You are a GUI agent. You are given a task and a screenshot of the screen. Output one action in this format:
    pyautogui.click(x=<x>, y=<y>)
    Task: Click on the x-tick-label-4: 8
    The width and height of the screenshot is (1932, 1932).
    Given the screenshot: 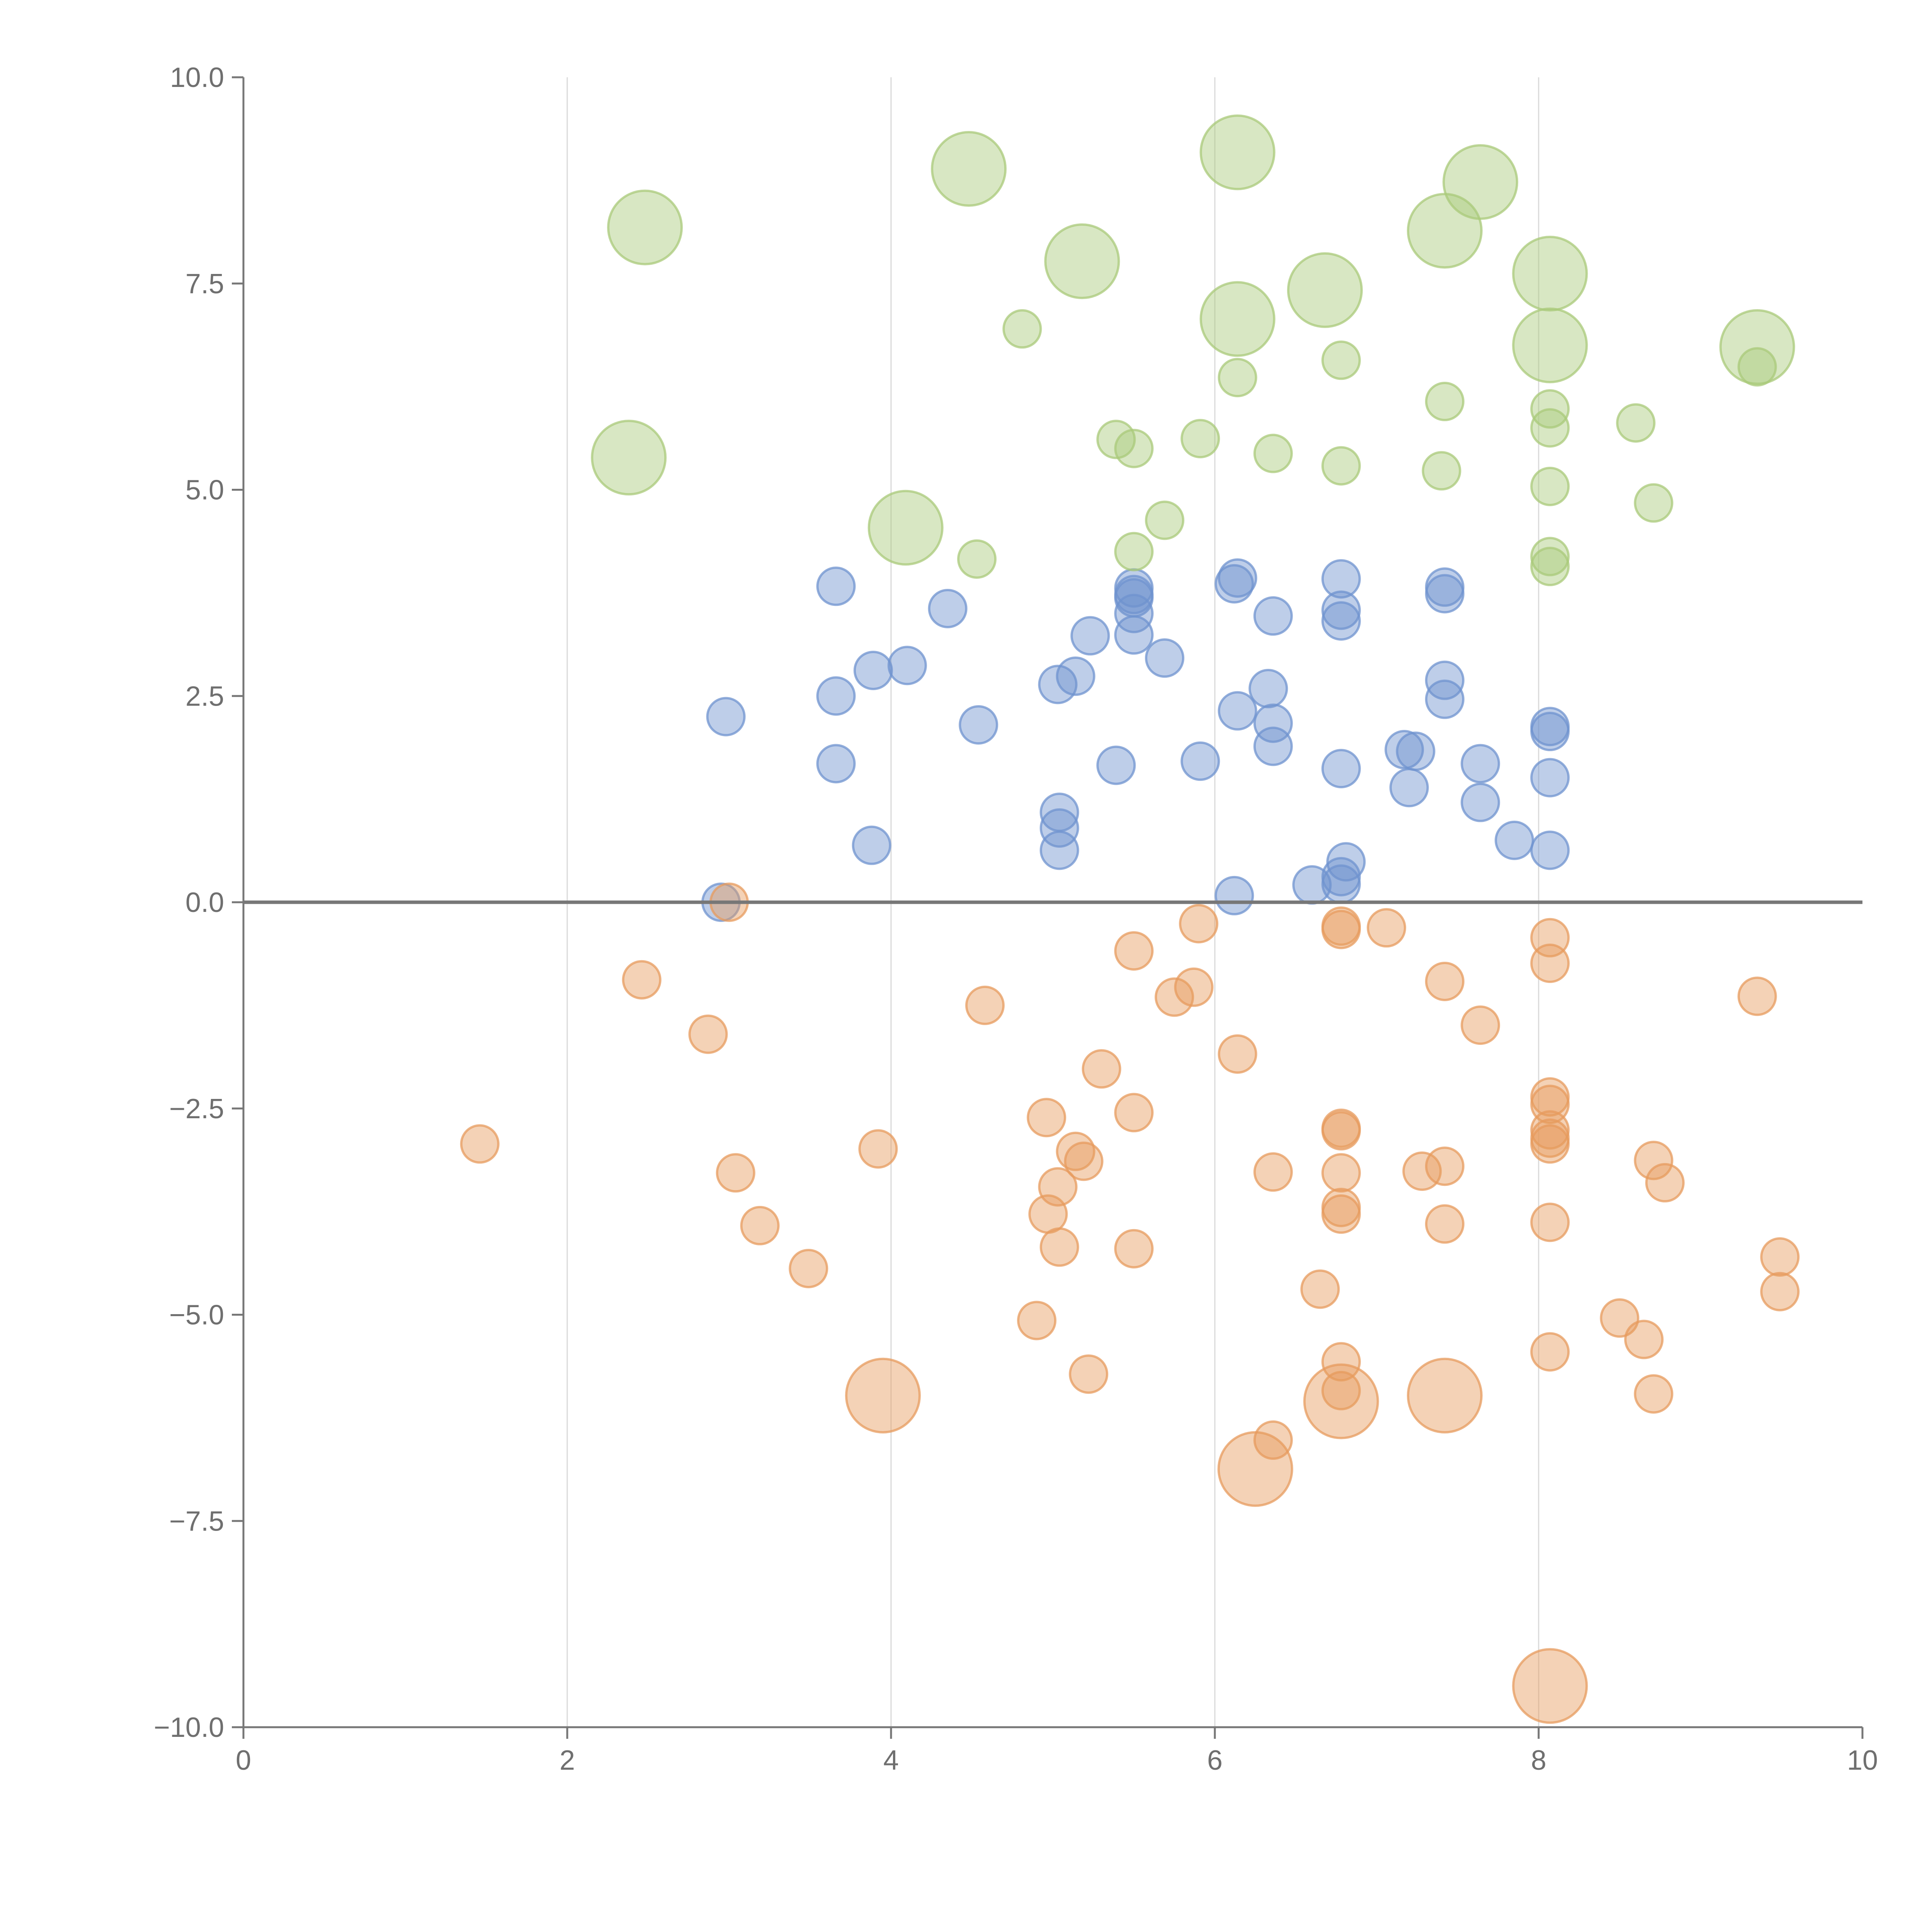 What is the action you would take?
    pyautogui.click(x=1539, y=1760)
    